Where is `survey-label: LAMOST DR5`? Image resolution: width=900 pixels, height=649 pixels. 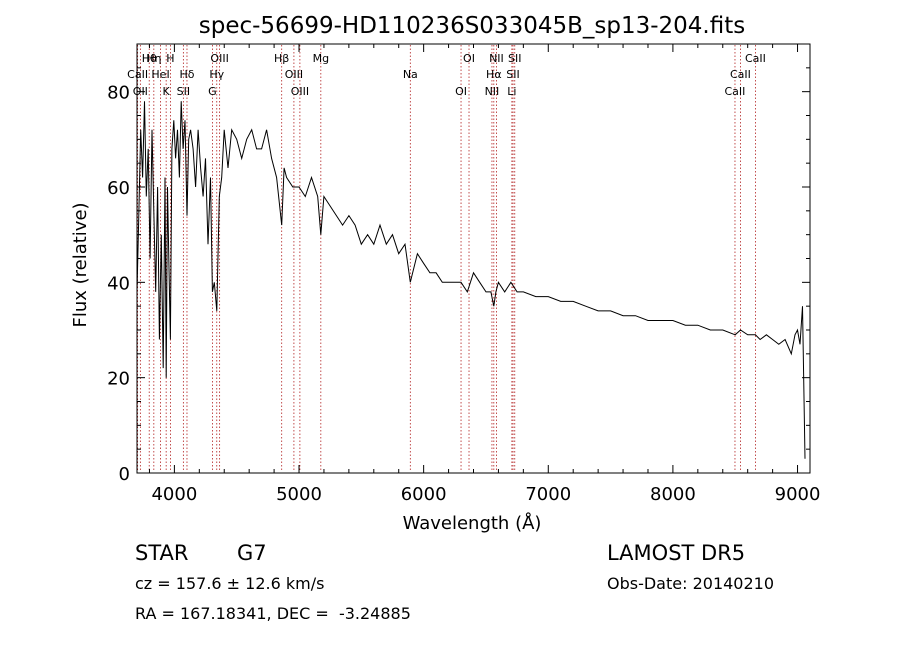
survey-label: LAMOST DR5 is located at coordinates (676, 553).